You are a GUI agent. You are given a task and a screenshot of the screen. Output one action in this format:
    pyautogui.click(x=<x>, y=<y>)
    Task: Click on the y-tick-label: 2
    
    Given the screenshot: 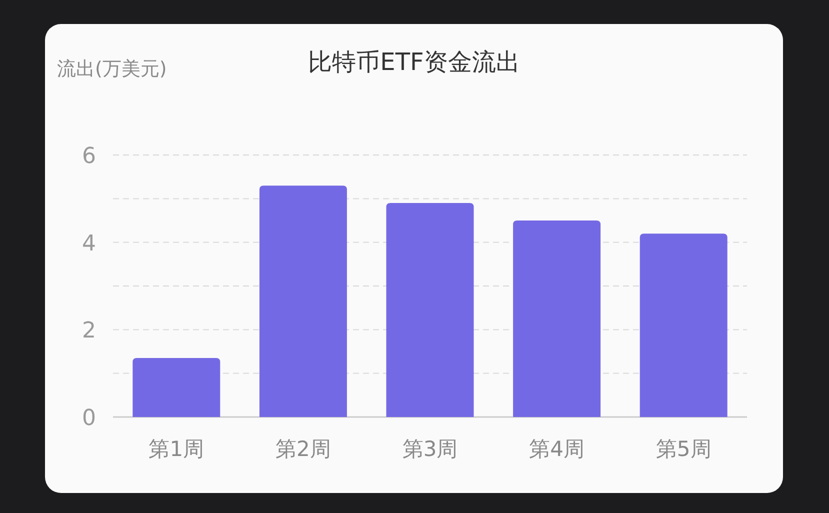 What is the action you would take?
    pyautogui.click(x=89, y=331)
    